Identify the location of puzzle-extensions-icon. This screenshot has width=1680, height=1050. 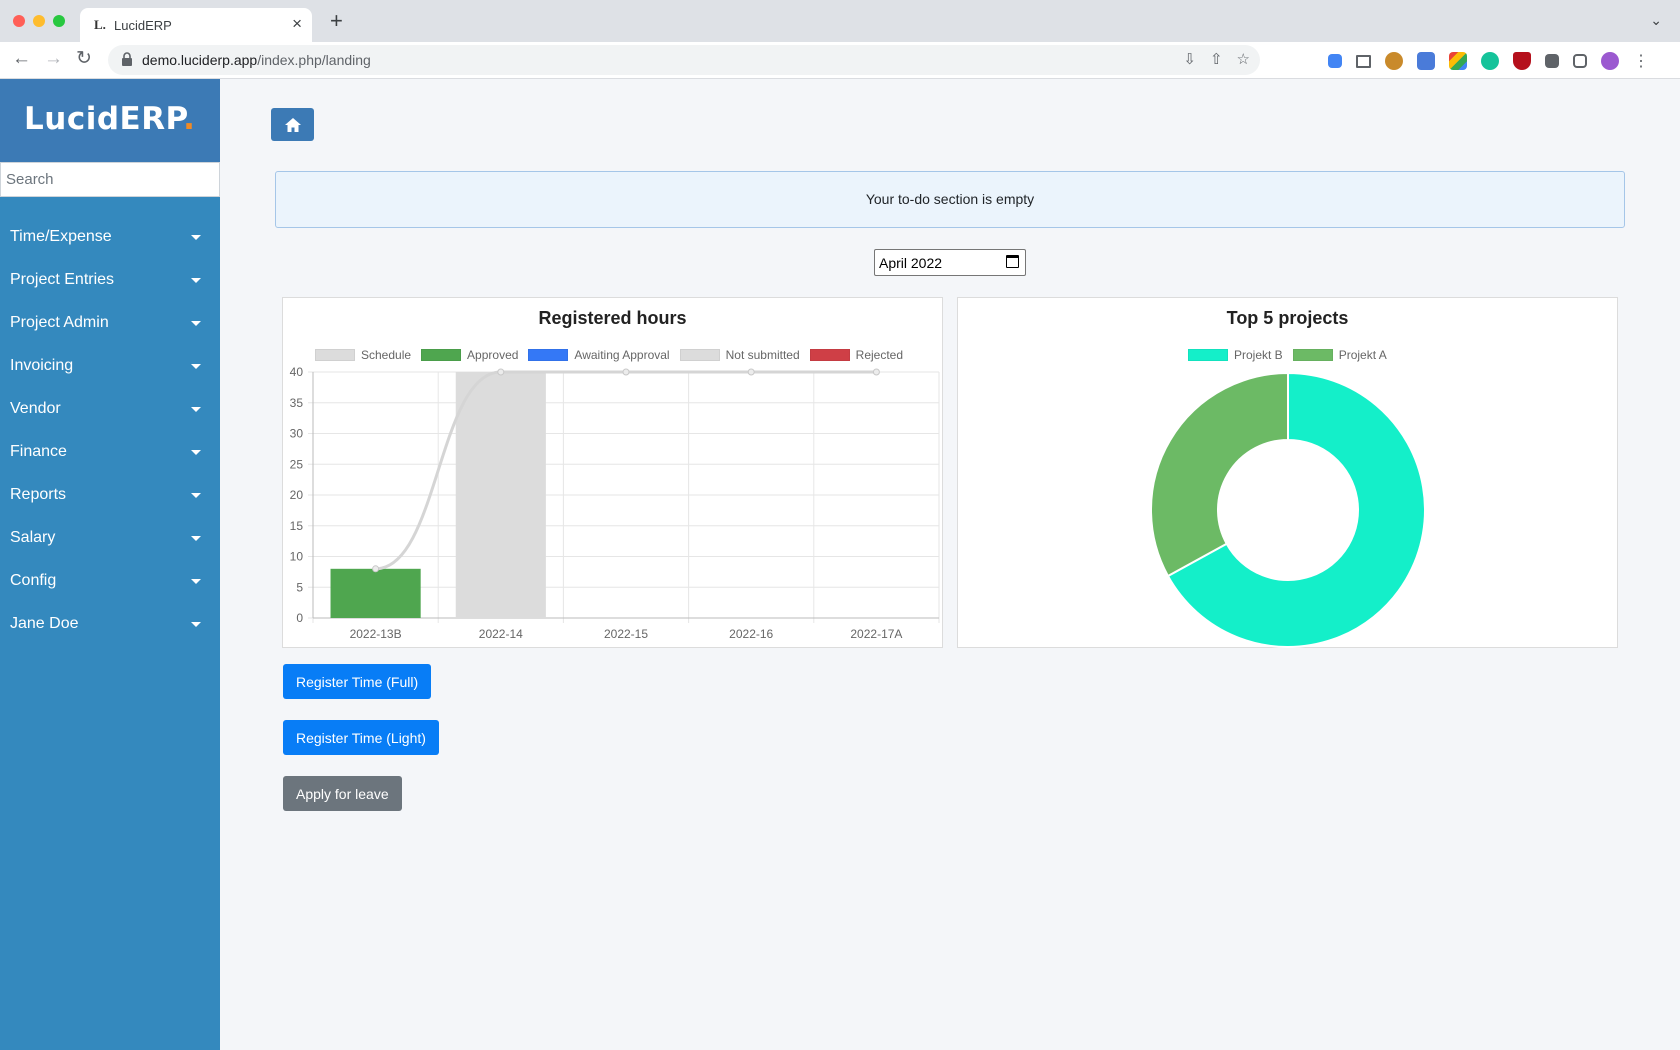
(1552, 61).